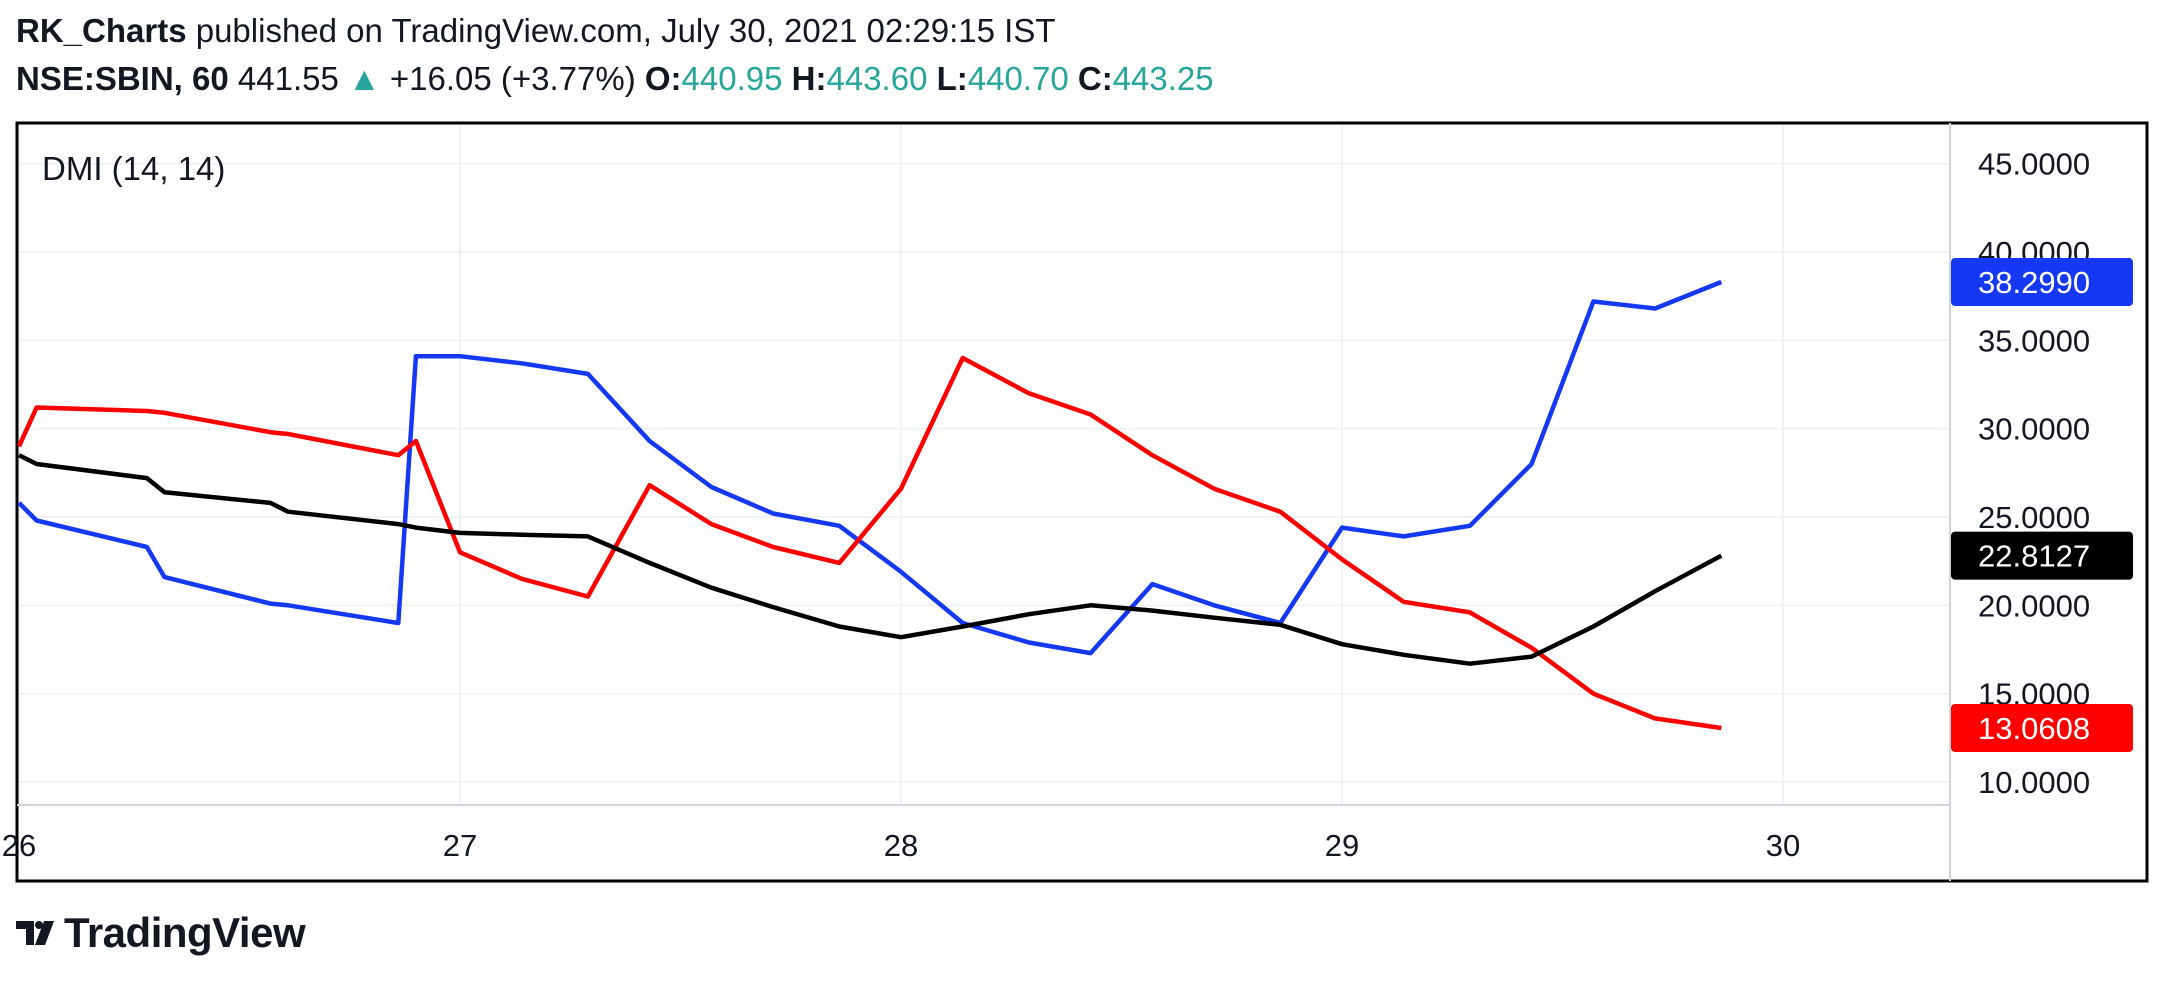 This screenshot has height=986, width=2165. What do you see at coordinates (1163, 78) in the screenshot?
I see `close-value: 443.25` at bounding box center [1163, 78].